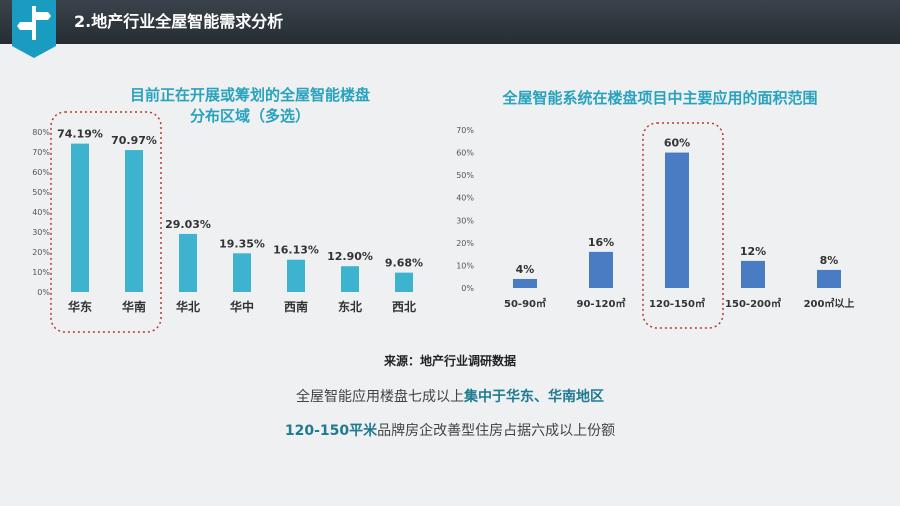  What do you see at coordinates (465, 243) in the screenshot?
I see `right-ytick-label: 20%` at bounding box center [465, 243].